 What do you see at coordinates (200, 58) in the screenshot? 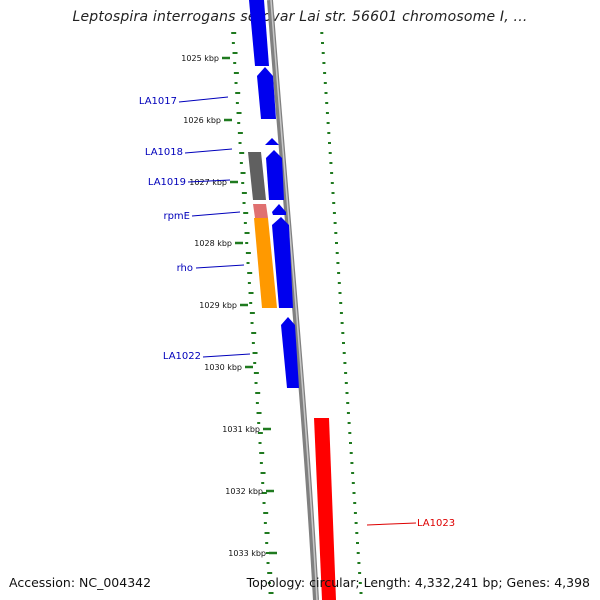
I see `tick-label: 1025 kbp` at bounding box center [200, 58].